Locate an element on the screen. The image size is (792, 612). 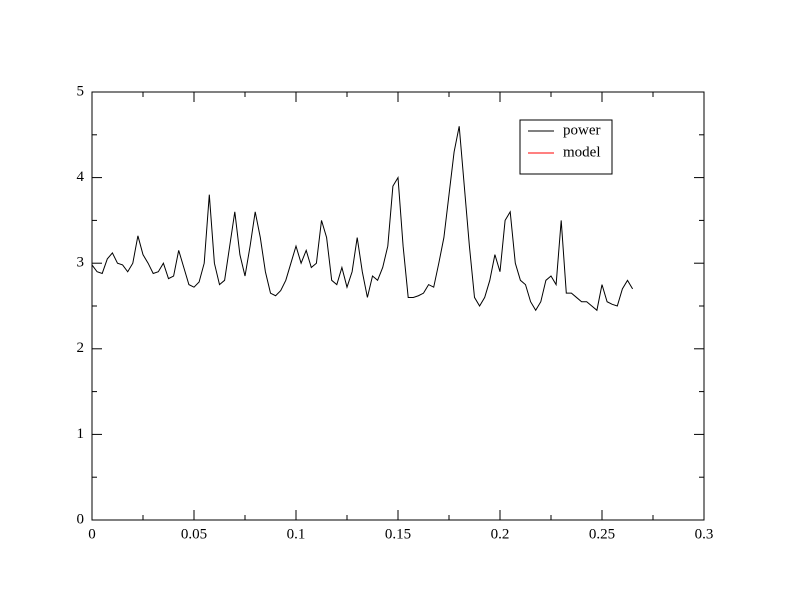
legend-box is located at coordinates (566, 147).